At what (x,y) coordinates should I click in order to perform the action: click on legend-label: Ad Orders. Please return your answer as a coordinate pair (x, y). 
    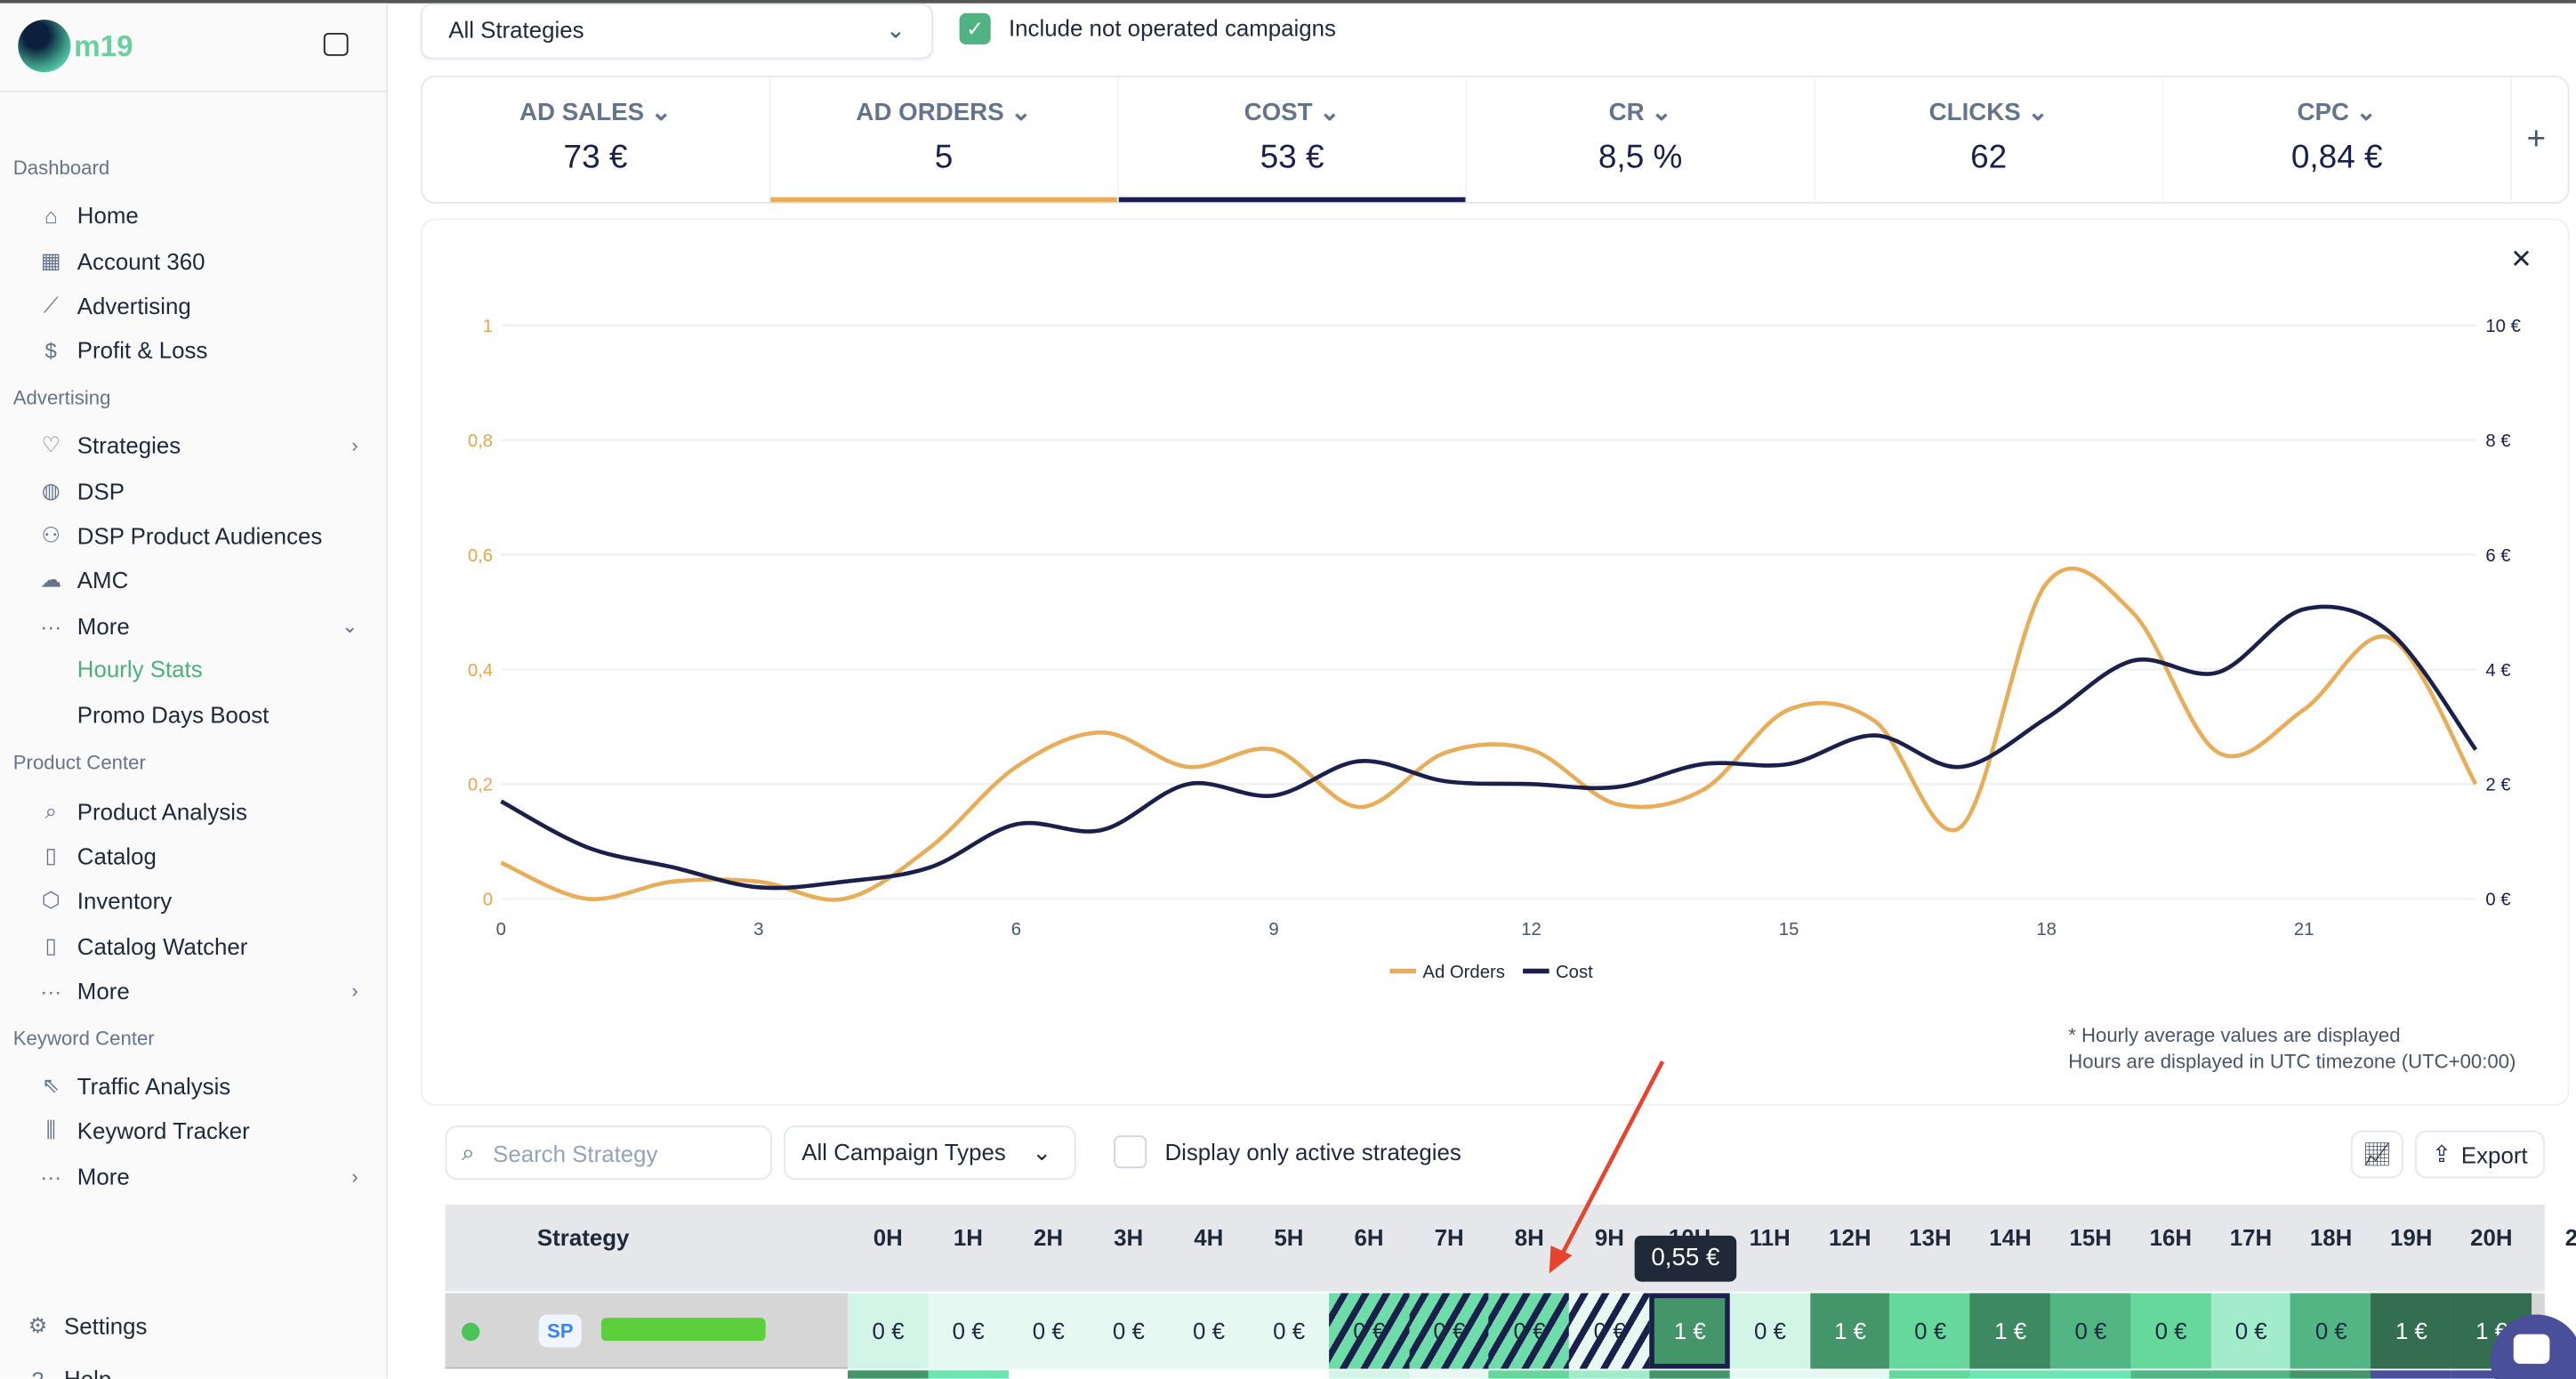
    Looking at the image, I should click on (1463, 972).